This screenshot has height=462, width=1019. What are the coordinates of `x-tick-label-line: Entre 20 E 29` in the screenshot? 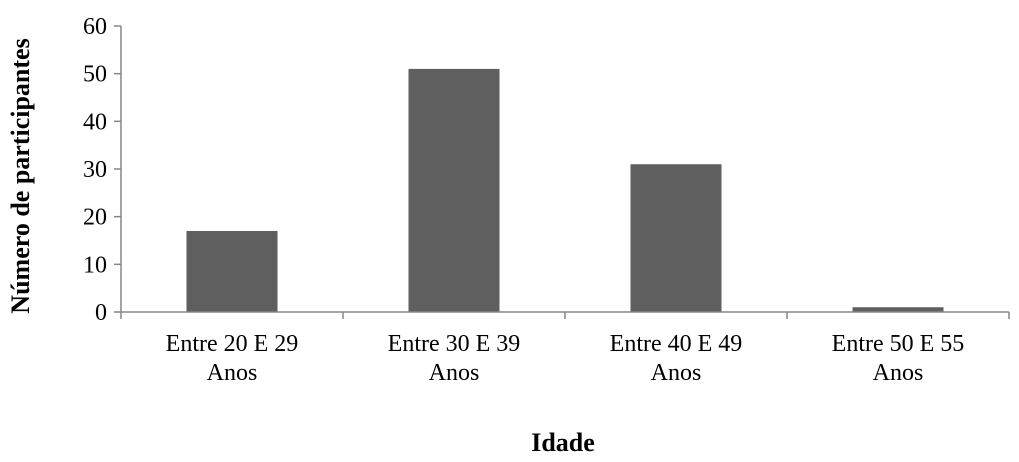 It's located at (232, 344).